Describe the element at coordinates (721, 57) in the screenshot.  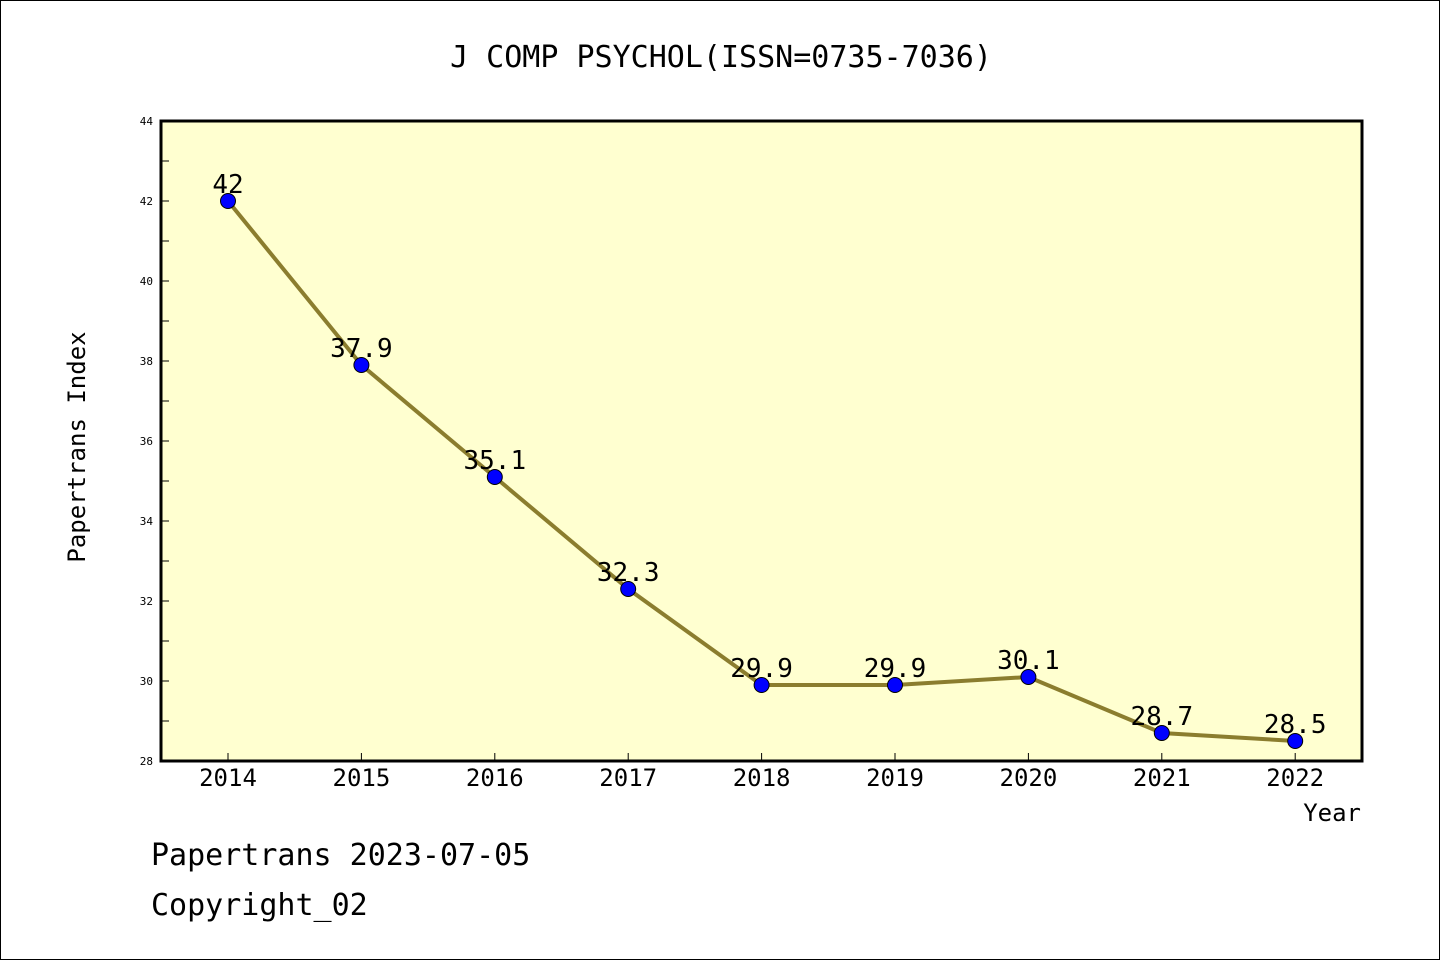
I see `chart-title: J COMP PSYCHOL(ISSN=0735-7036)` at that location.